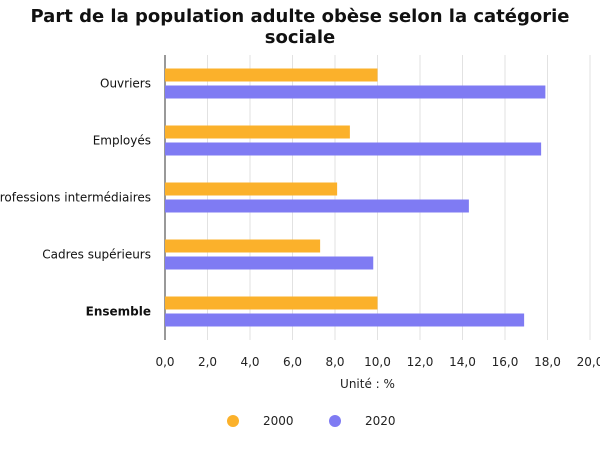 The height and width of the screenshot is (450, 600). I want to click on x-tick-label: 6,0, so click(292, 362).